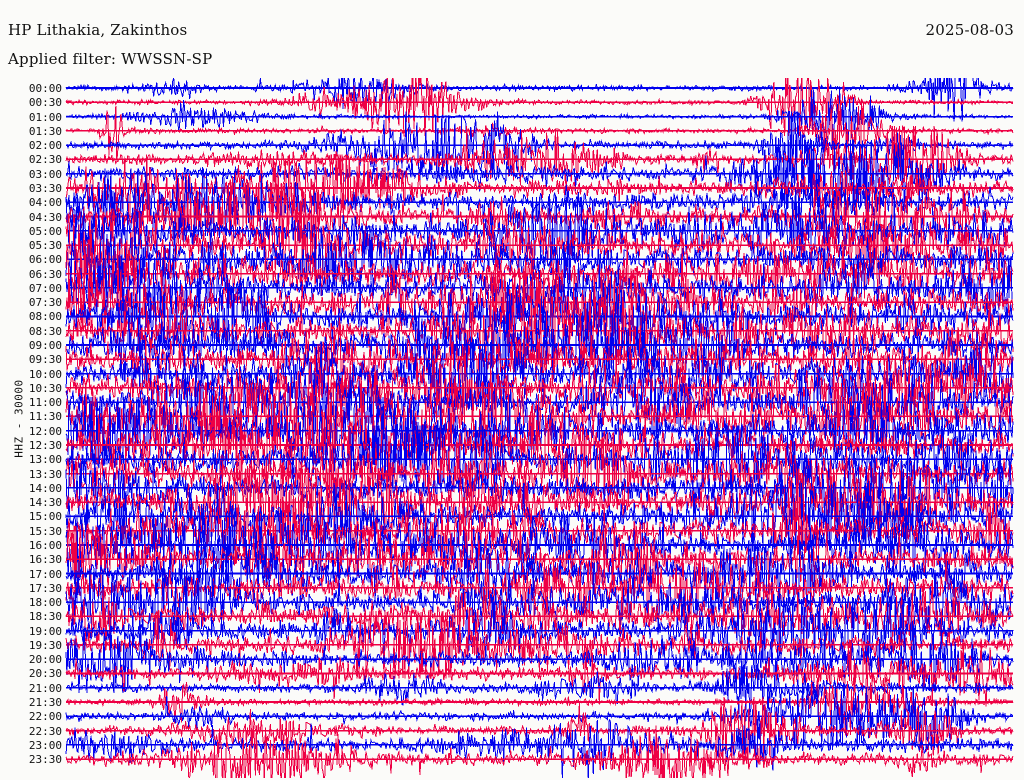 Image resolution: width=1024 pixels, height=780 pixels. Describe the element at coordinates (45, 360) in the screenshot. I see `time-label: 09:30` at that location.